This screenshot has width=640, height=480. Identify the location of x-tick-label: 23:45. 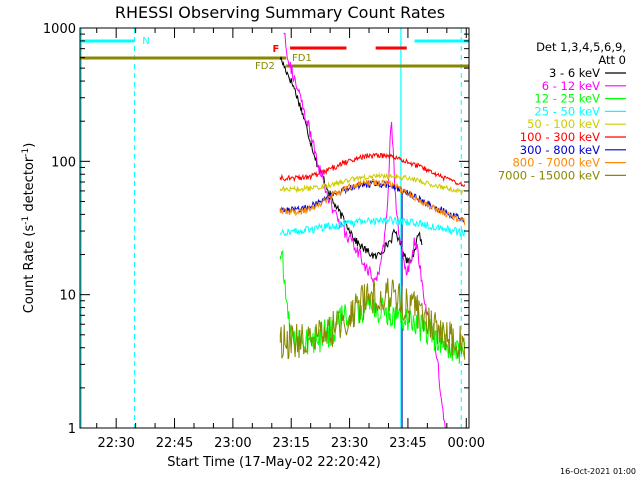
(407, 443).